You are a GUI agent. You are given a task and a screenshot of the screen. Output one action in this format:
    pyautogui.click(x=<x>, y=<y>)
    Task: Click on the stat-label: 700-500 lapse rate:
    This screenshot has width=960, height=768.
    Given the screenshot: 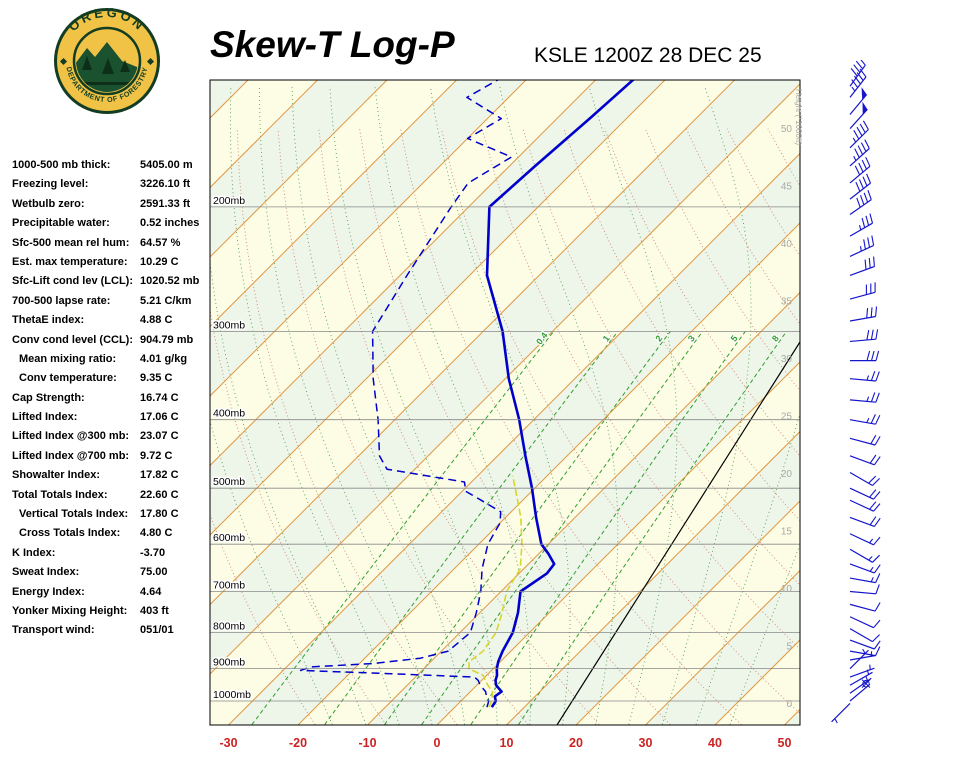 What is the action you would take?
    pyautogui.click(x=61, y=300)
    